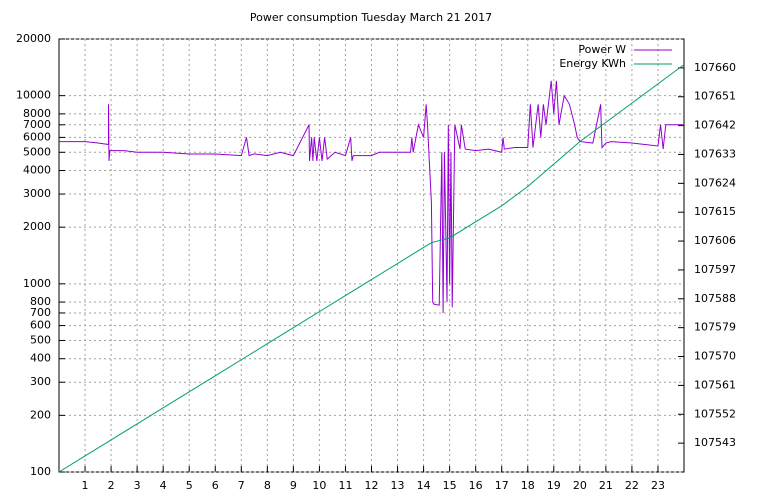 The image size is (768, 500). Describe the element at coordinates (111, 485) in the screenshot. I see `x-tick-label: 2` at that location.